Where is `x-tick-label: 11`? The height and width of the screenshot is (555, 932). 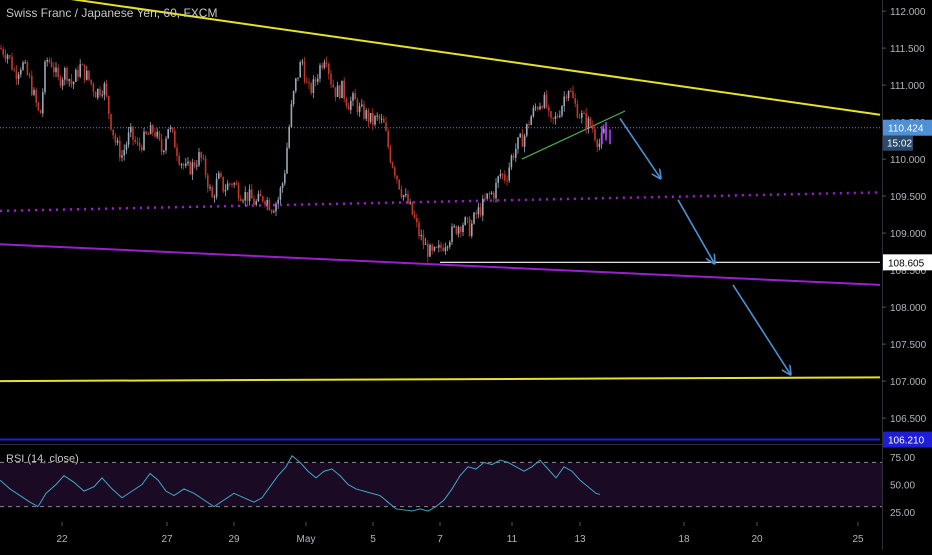 x-tick-label: 11 is located at coordinates (512, 539).